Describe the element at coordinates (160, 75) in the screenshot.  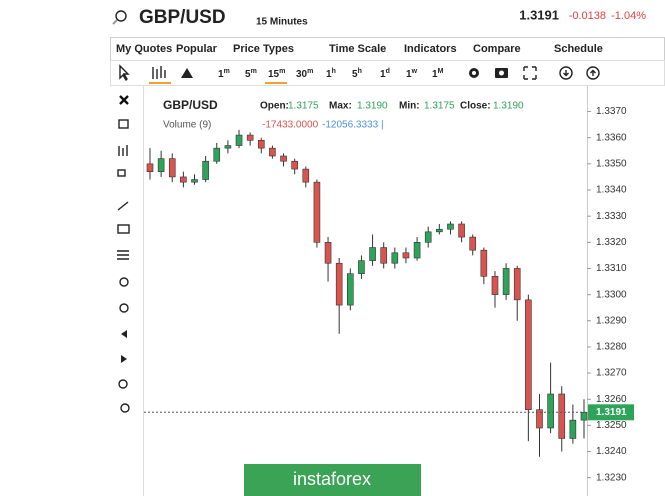
I see `candles-icon` at that location.